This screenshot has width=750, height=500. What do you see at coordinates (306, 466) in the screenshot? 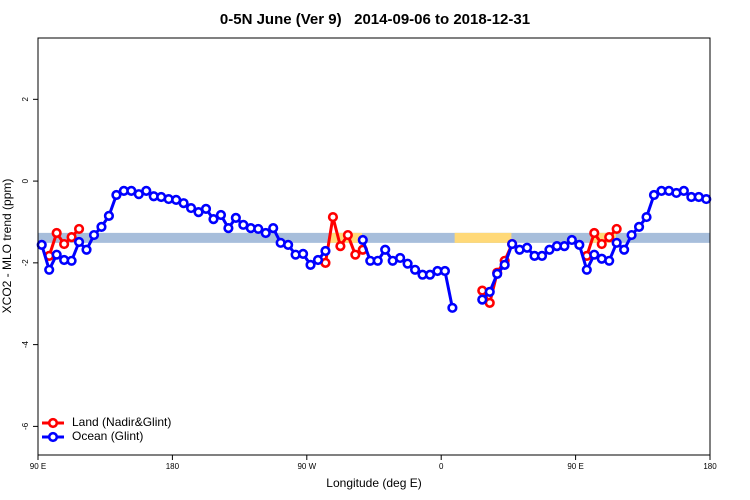
I see `x-tick-label: 90 W` at bounding box center [306, 466].